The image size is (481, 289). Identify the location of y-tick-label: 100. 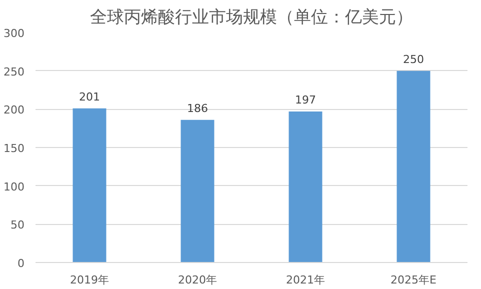
(14, 187).